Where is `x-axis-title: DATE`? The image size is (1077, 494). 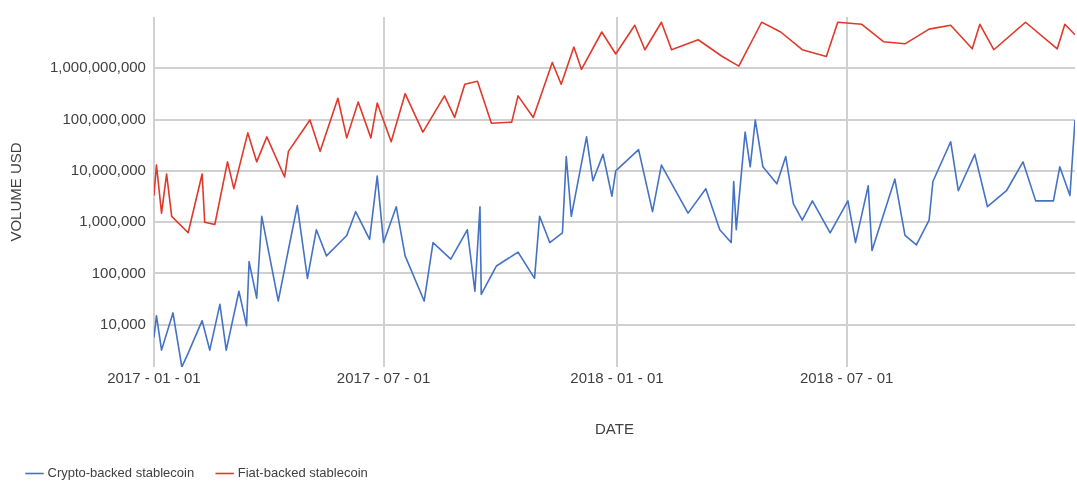
x-axis-title: DATE is located at coordinates (614, 429).